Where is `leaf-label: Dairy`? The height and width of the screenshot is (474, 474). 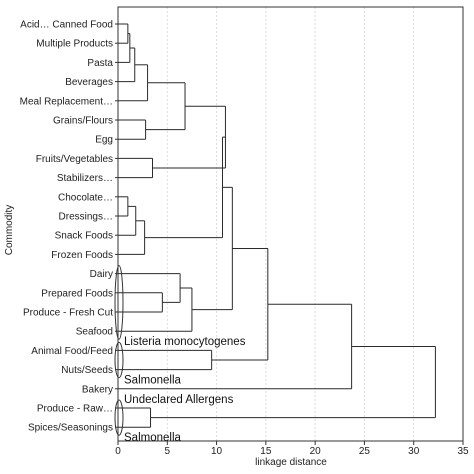 leaf-label: Dairy is located at coordinates (101, 274).